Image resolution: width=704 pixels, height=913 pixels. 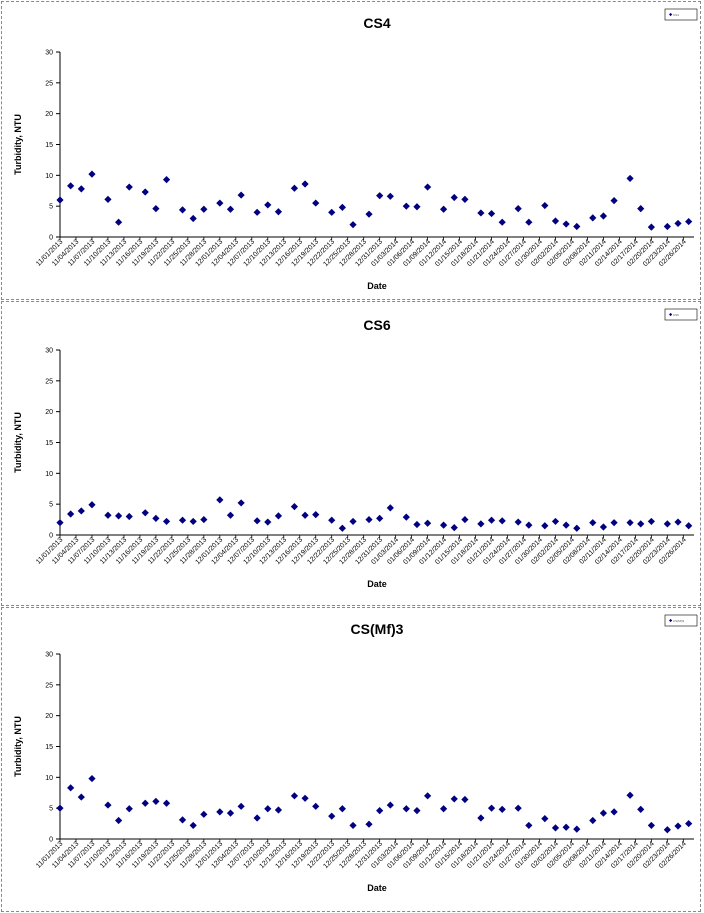 I want to click on legend-label: CS4, so click(x=676, y=15).